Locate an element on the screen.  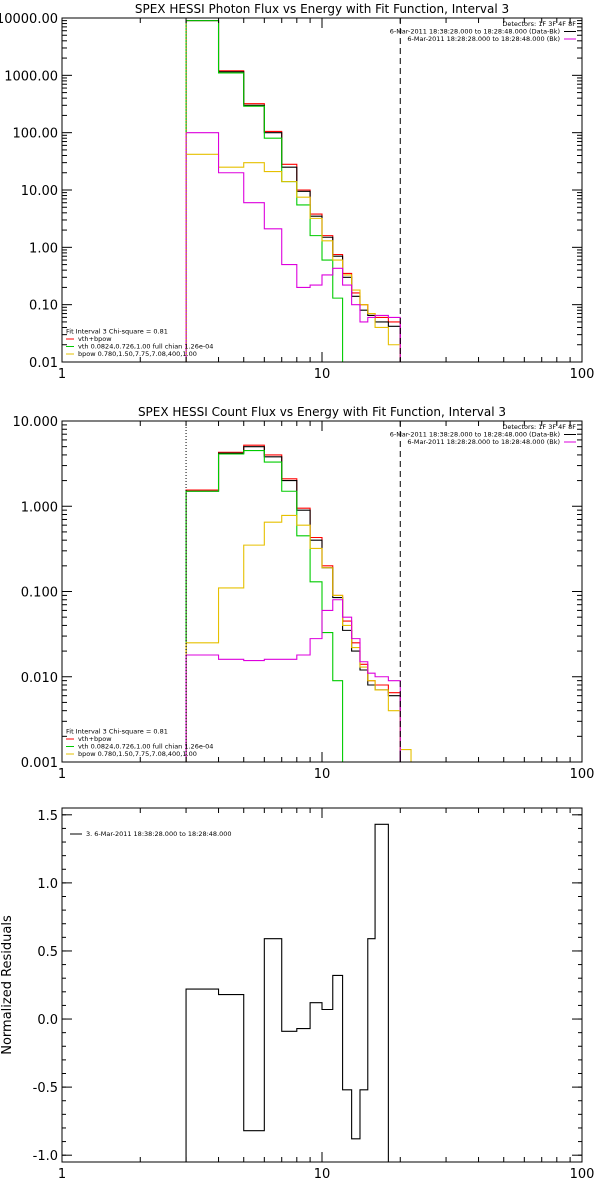
y-tick-label: 0.10 is located at coordinates (43, 306).